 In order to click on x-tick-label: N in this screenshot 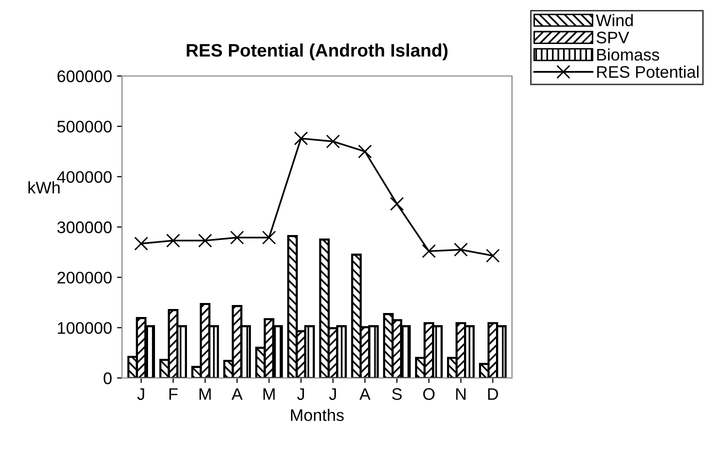, I will do `click(461, 394)`.